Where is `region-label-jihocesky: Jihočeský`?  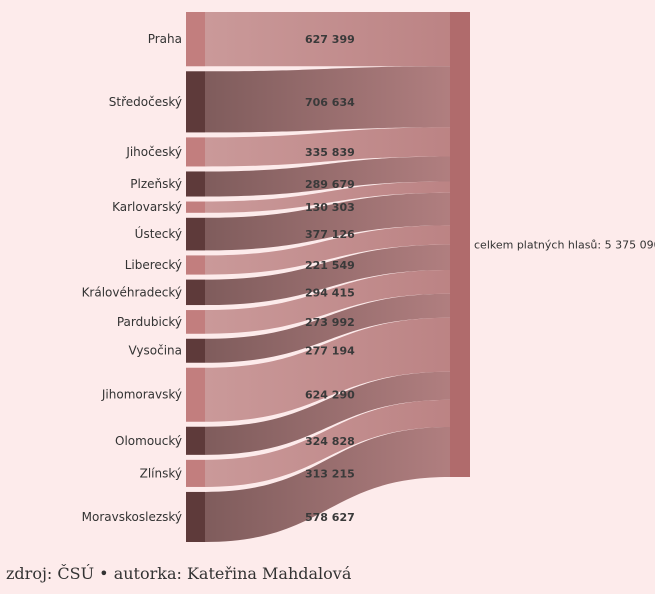 region-label-jihocesky: Jihočeský is located at coordinates (153, 152).